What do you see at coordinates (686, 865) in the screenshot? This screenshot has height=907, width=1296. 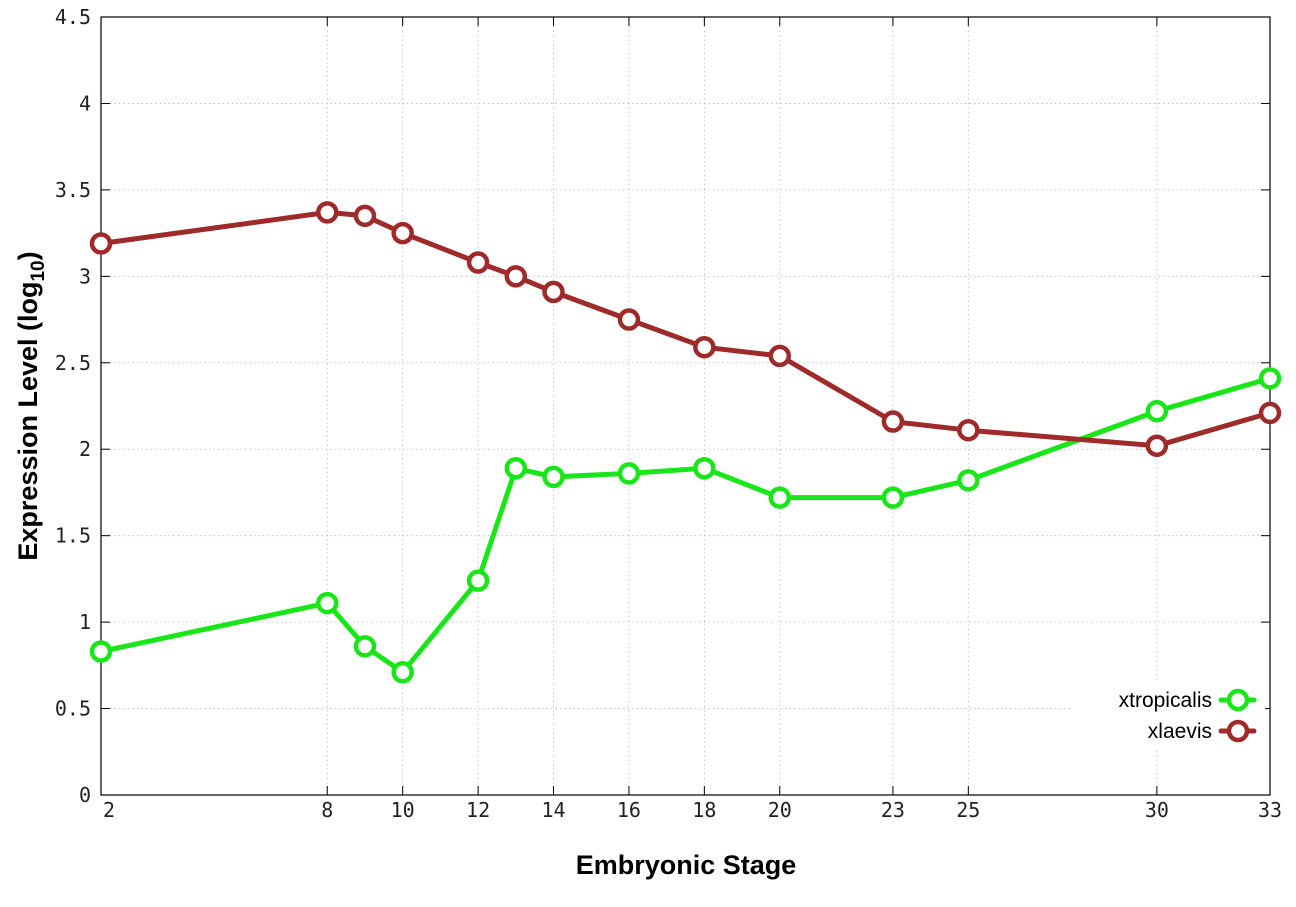 I see `x-axis-title: Embryonic Stage` at bounding box center [686, 865].